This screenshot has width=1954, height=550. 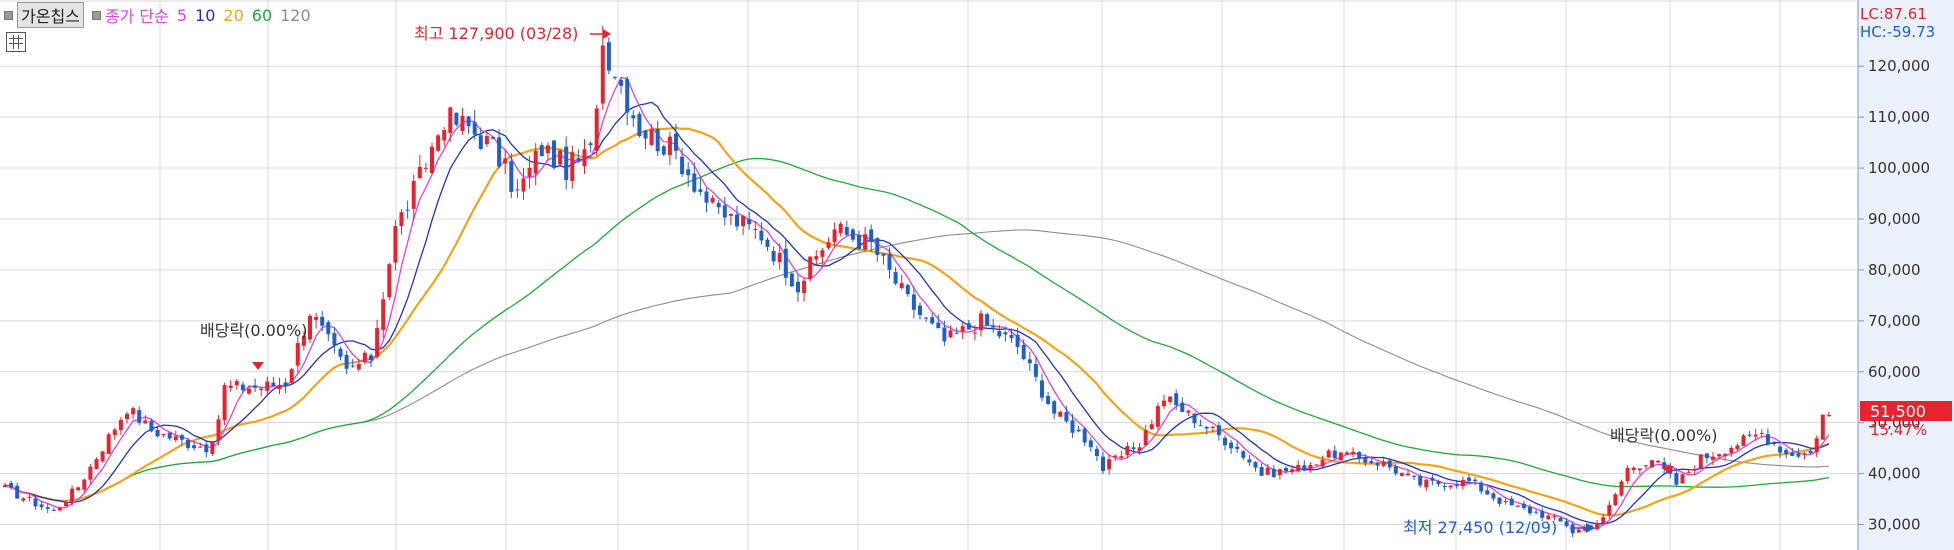 I want to click on table-grid-icon, so click(x=16, y=42).